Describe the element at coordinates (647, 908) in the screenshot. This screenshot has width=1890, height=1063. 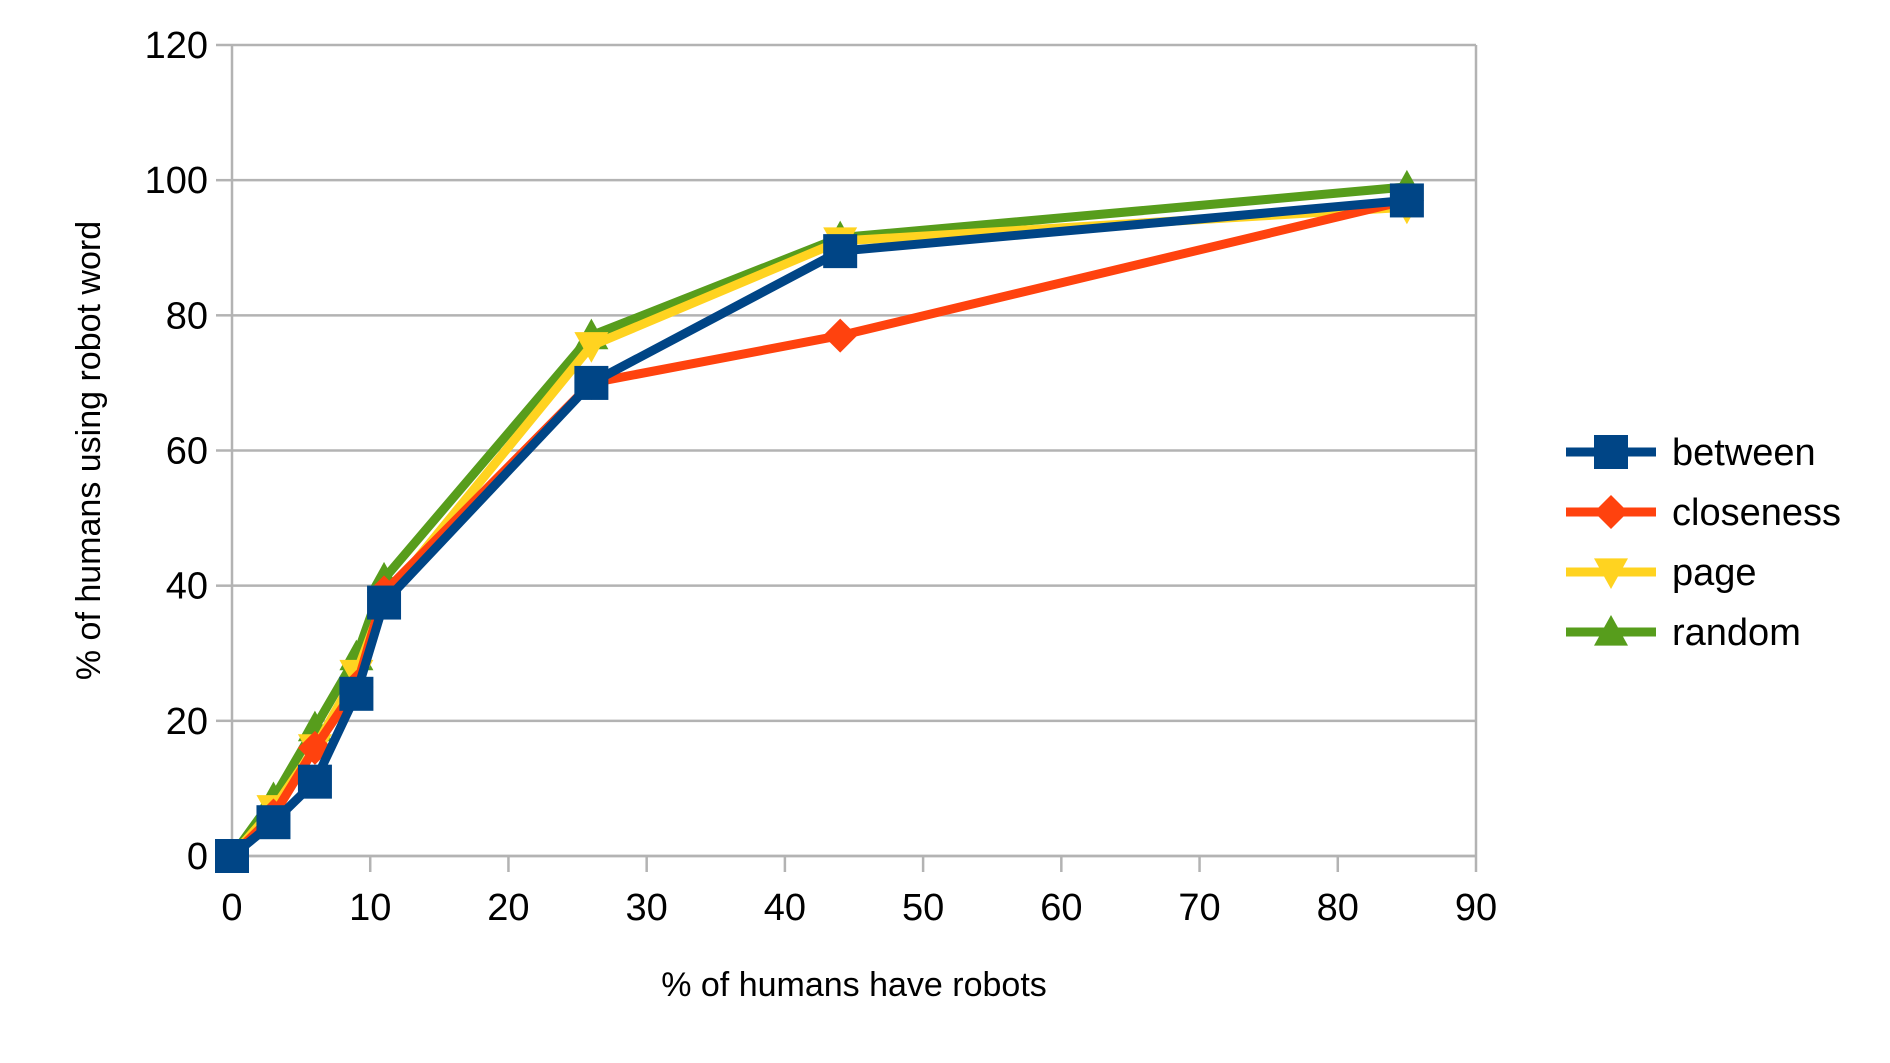
I see `x-tick-label: 30` at that location.